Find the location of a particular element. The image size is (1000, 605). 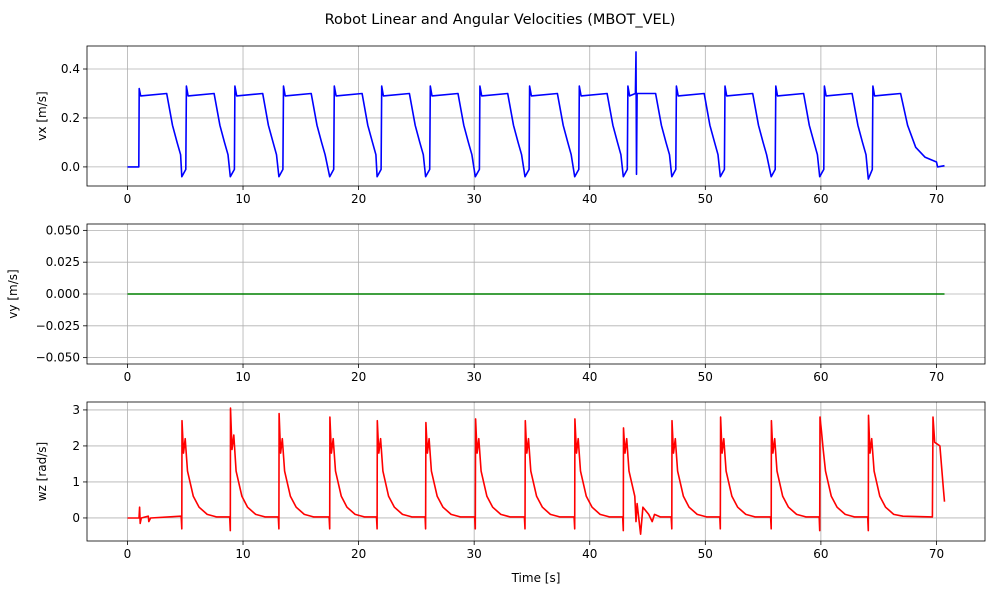

y-tick-label: 0.2 is located at coordinates (70, 118).